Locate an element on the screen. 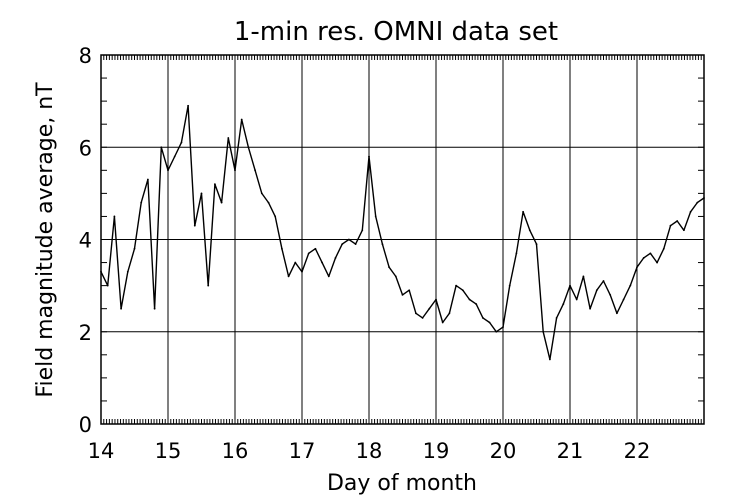 The image size is (741, 504). x-tick-labels: 14 15 16 17 18 19 20 21 22 is located at coordinates (369, 451).